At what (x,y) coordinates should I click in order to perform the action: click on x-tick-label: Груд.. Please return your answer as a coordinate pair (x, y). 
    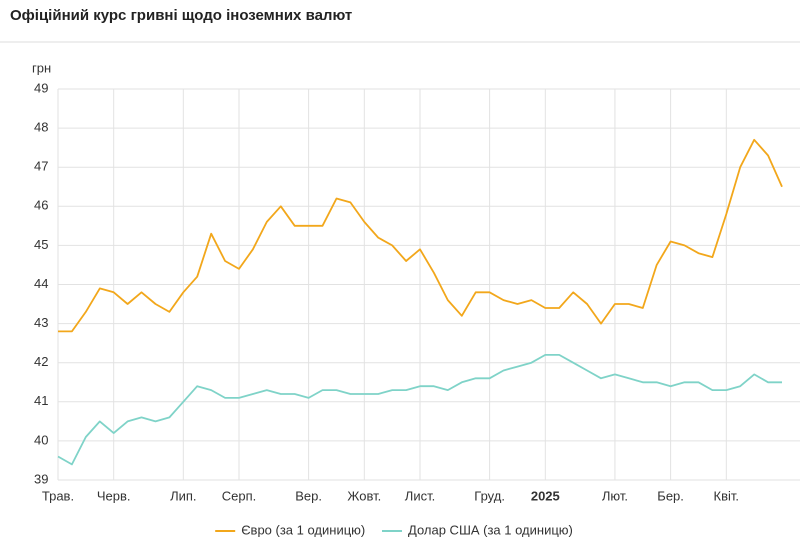
    Looking at the image, I should click on (489, 495).